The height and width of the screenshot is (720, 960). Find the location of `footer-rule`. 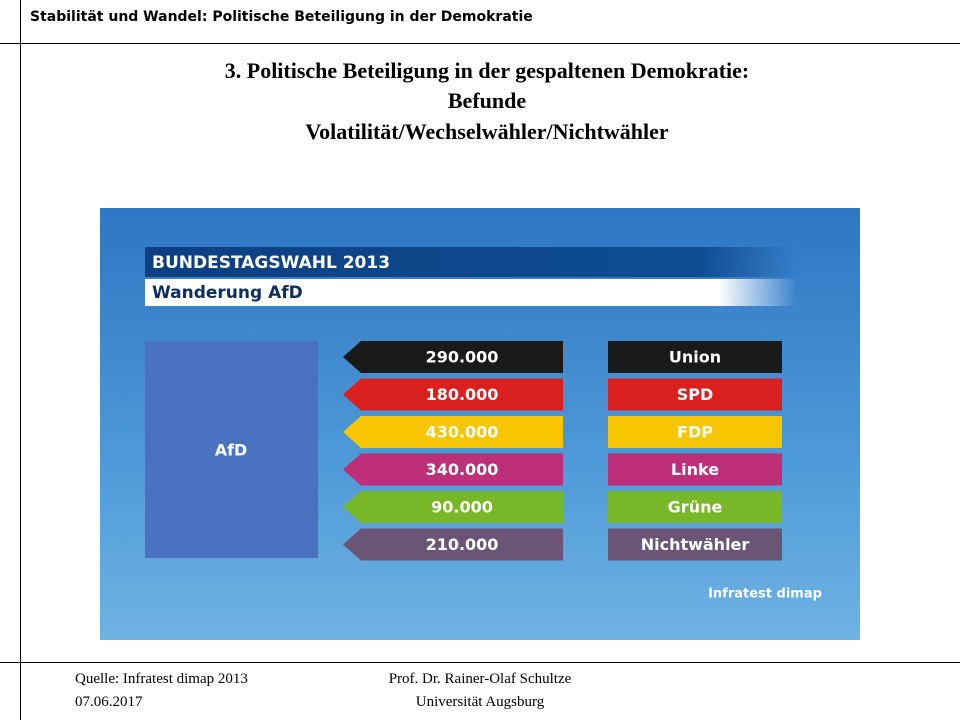

footer-rule is located at coordinates (480, 662).